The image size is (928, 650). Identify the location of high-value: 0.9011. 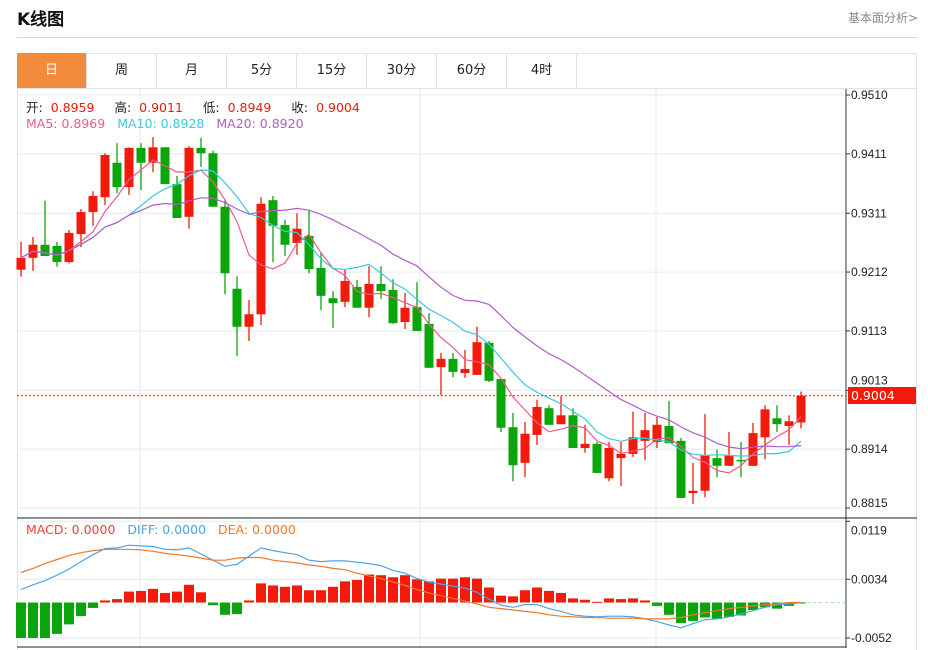
(161, 107).